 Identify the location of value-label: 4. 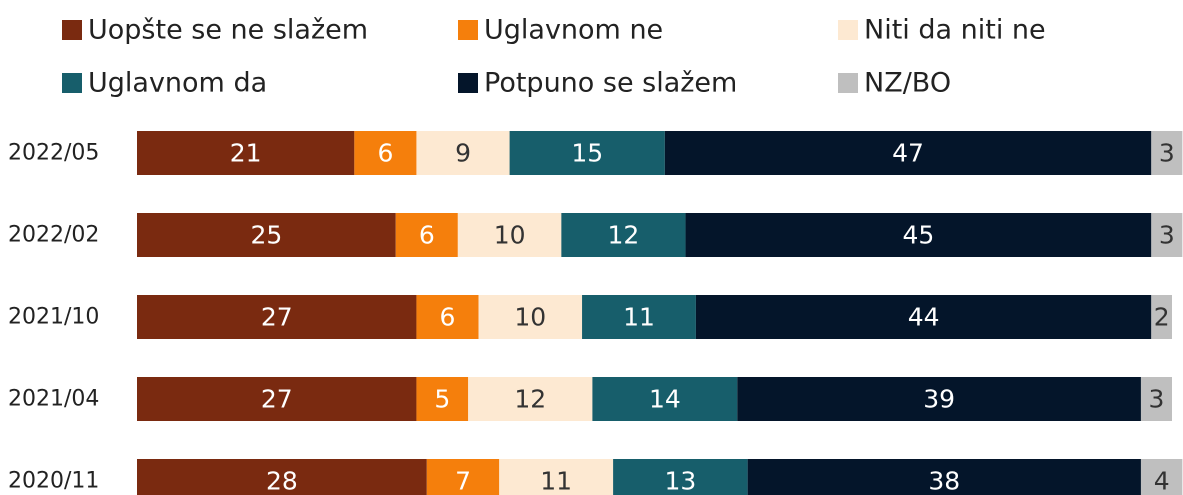
(1162, 481).